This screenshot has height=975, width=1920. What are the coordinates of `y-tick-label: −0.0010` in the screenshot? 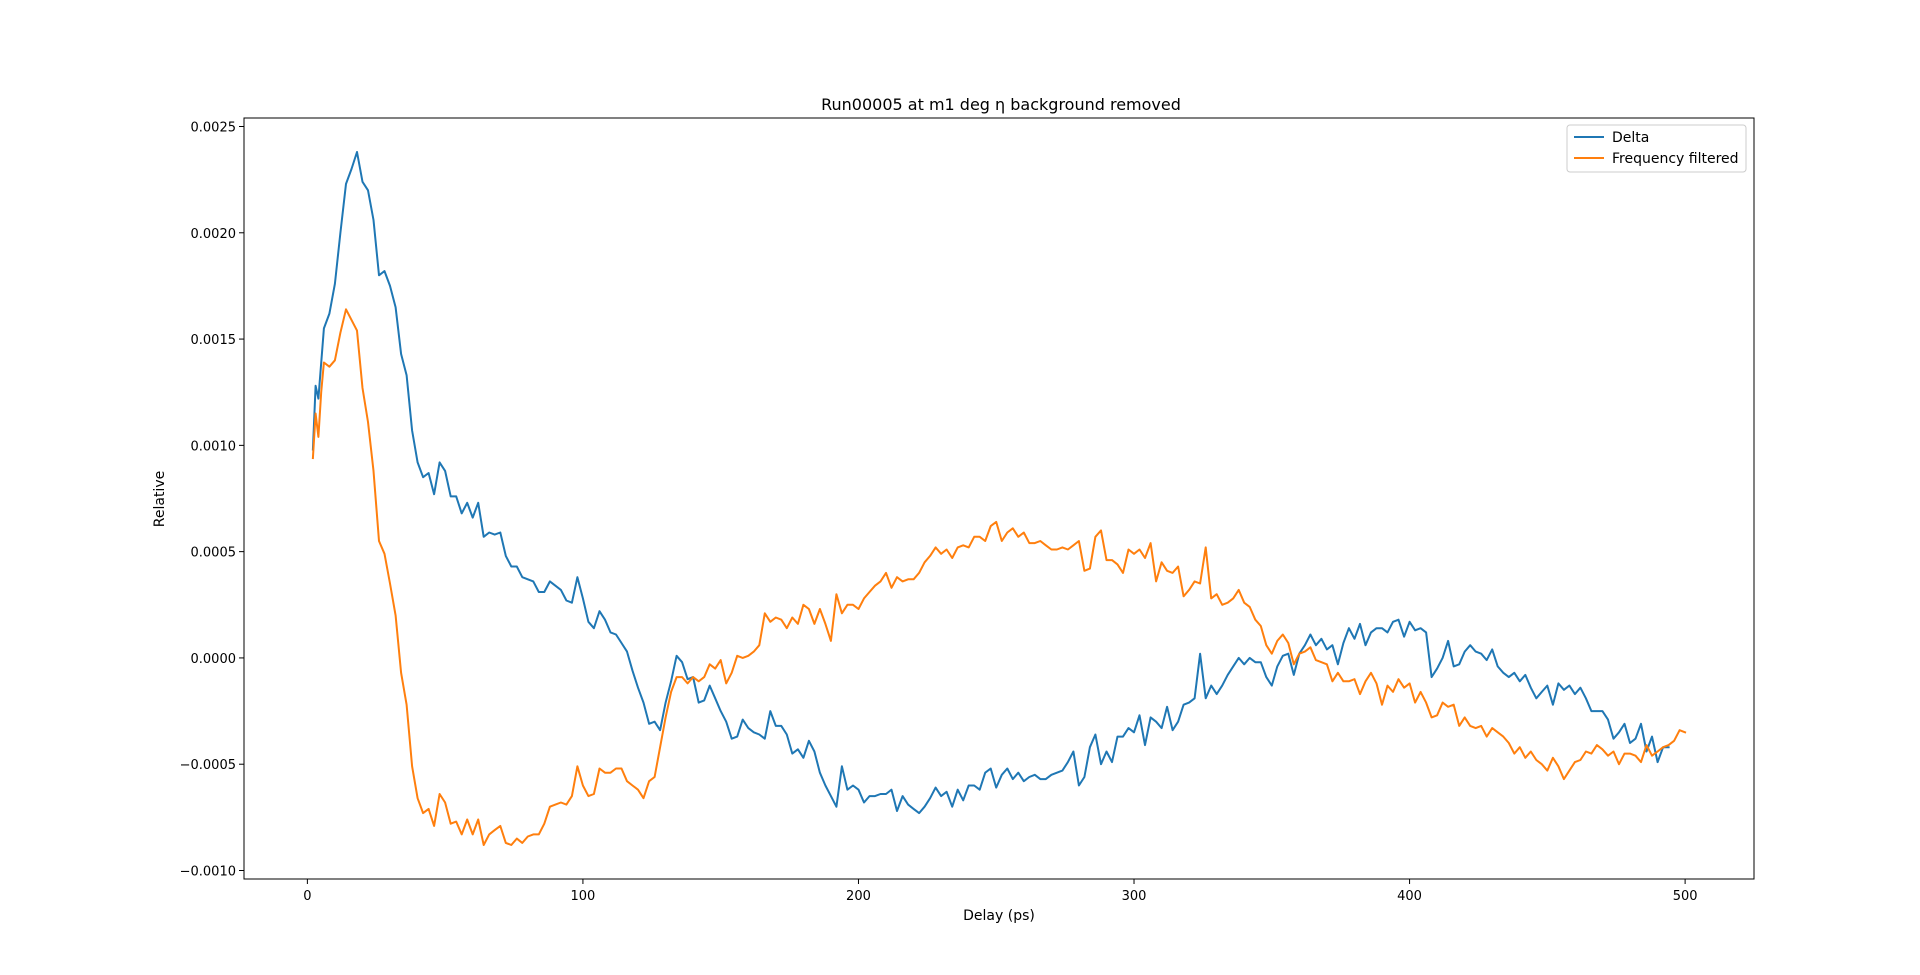 It's located at (208, 871).